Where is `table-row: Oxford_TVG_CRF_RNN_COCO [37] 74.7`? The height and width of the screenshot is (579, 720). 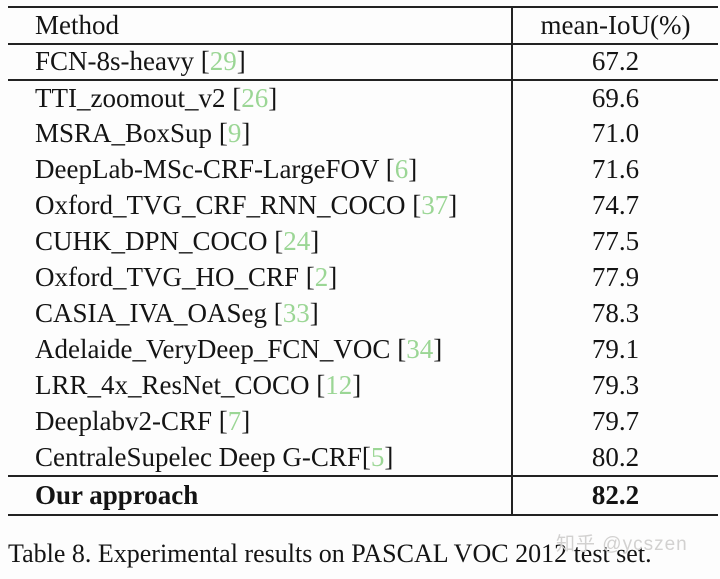
table-row: Oxford_TVG_CRF_RNN_COCO [37] 74.7 is located at coordinates (363, 206).